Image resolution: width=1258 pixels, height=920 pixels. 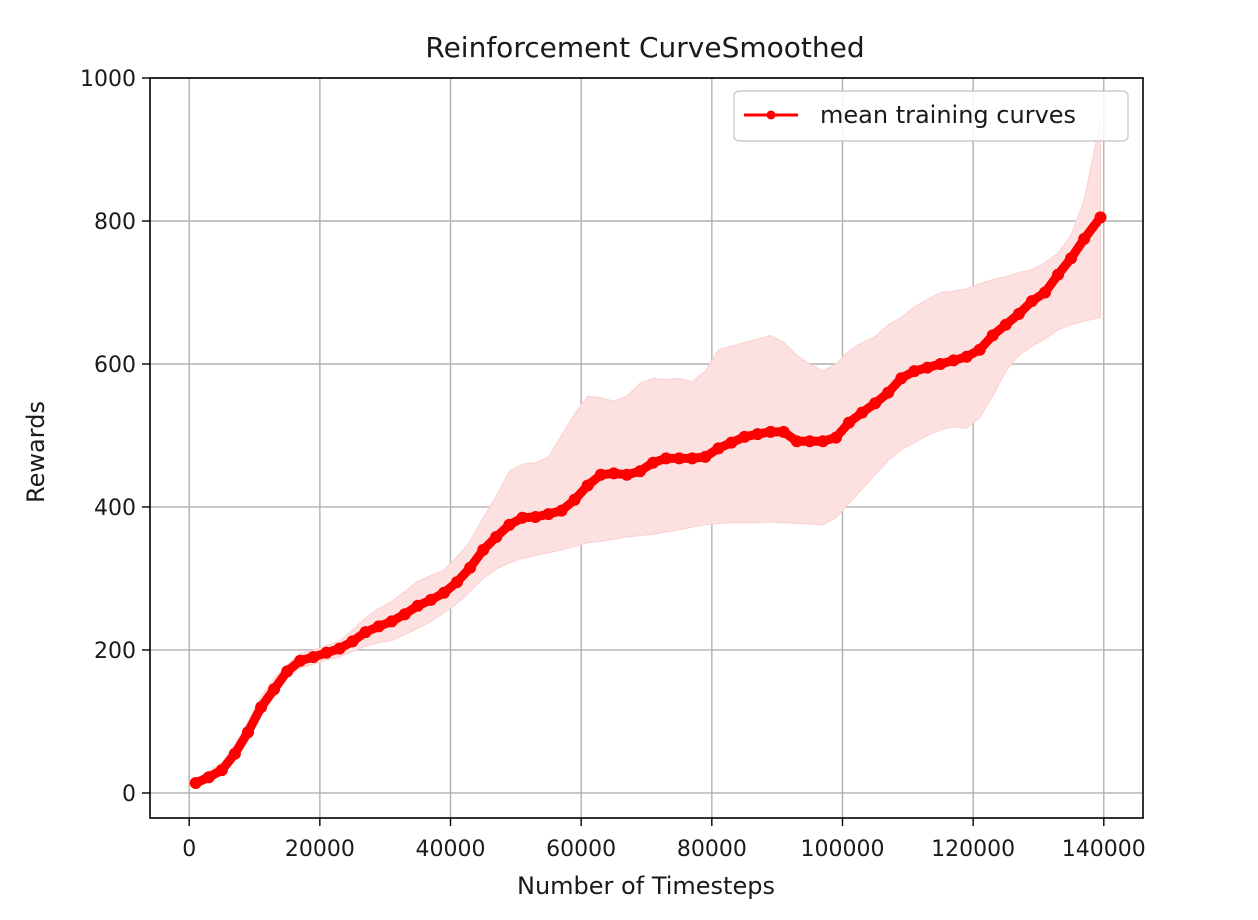 I want to click on y-tick-label: 600, so click(x=115, y=365).